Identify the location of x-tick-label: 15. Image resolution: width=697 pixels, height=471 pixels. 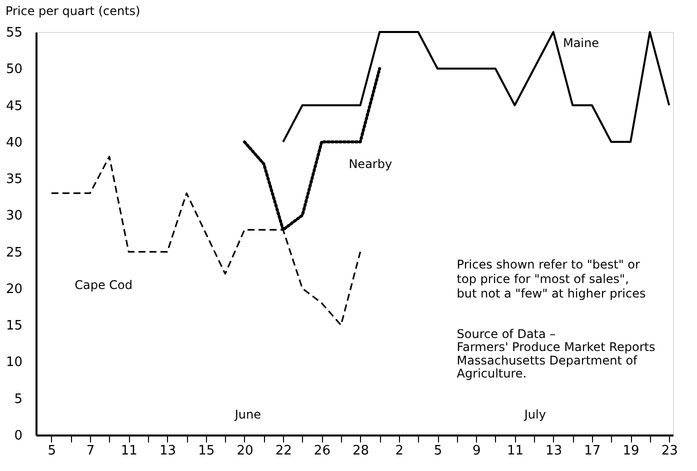
(206, 451).